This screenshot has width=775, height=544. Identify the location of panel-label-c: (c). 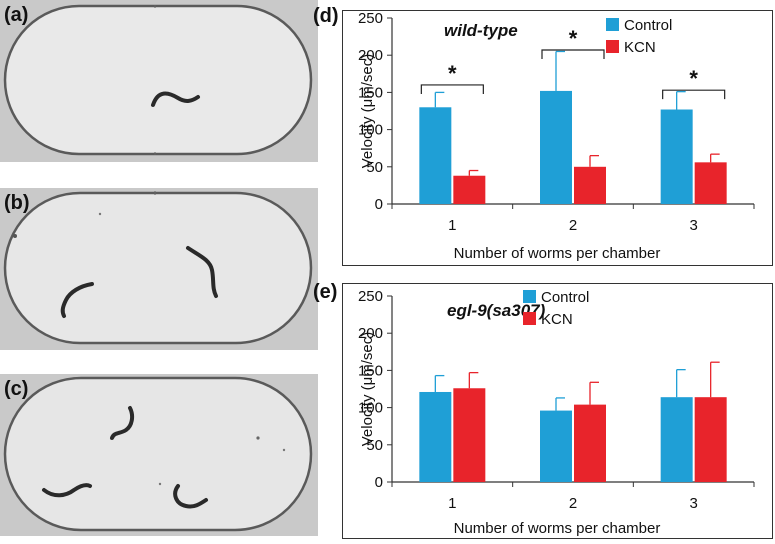
(16, 389).